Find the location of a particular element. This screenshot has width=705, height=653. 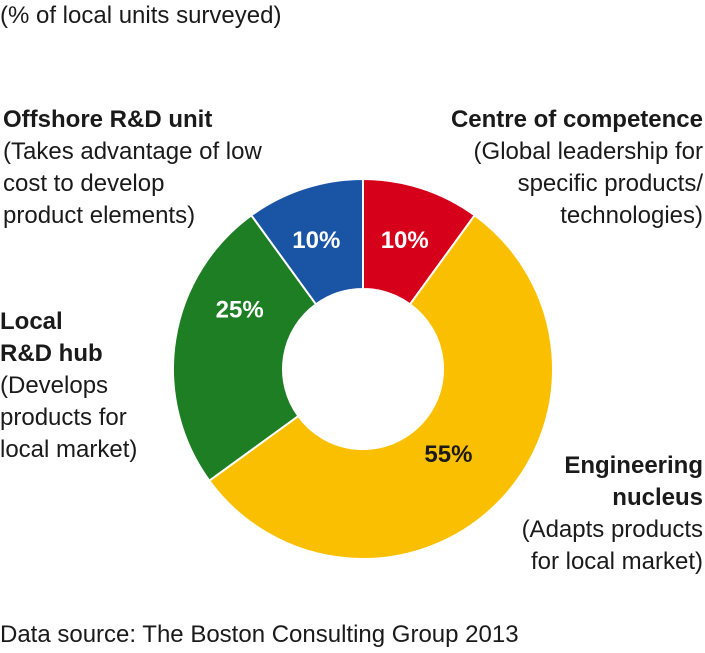

slice-label-engineering-nucleus: 55% is located at coordinates (448, 454).